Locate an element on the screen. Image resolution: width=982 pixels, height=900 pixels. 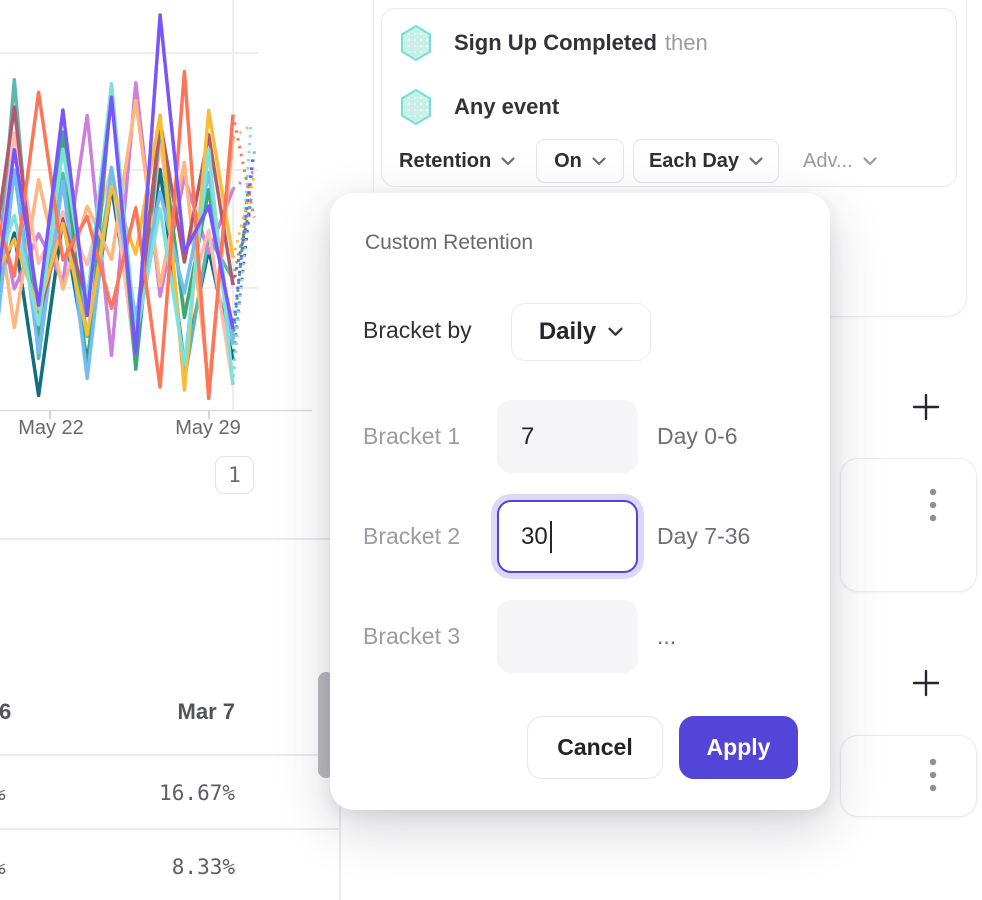
chart-x-axis is located at coordinates (156, 414).